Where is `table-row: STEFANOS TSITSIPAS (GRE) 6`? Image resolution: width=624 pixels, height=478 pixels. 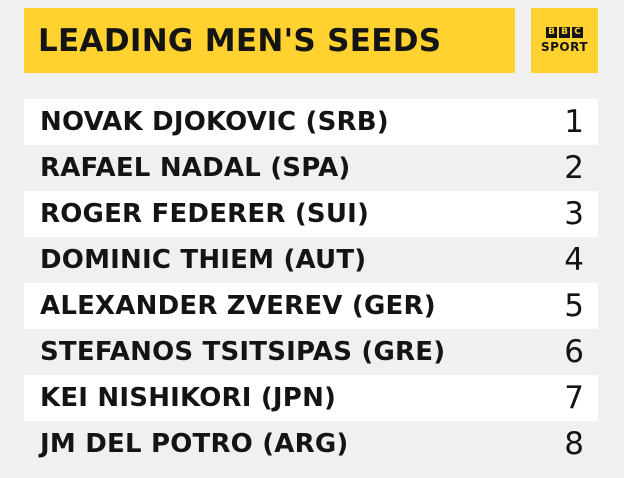
table-row: STEFANOS TSITSIPAS (GRE) 6 is located at coordinates (311, 352).